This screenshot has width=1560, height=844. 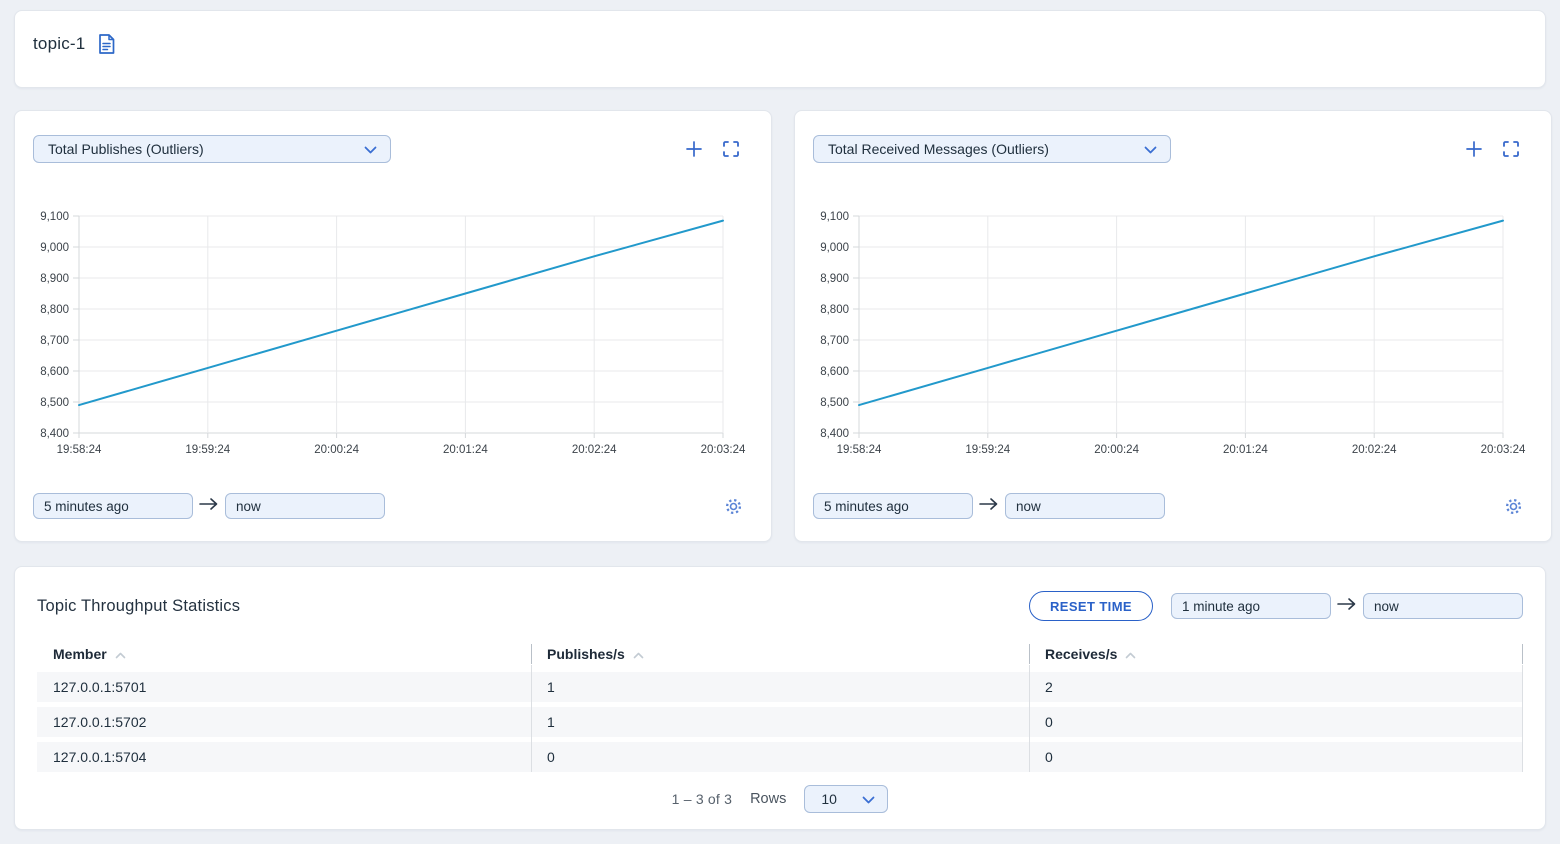 What do you see at coordinates (1173, 149) in the screenshot?
I see `chart-head: Total Received Messages (Outliers)` at bounding box center [1173, 149].